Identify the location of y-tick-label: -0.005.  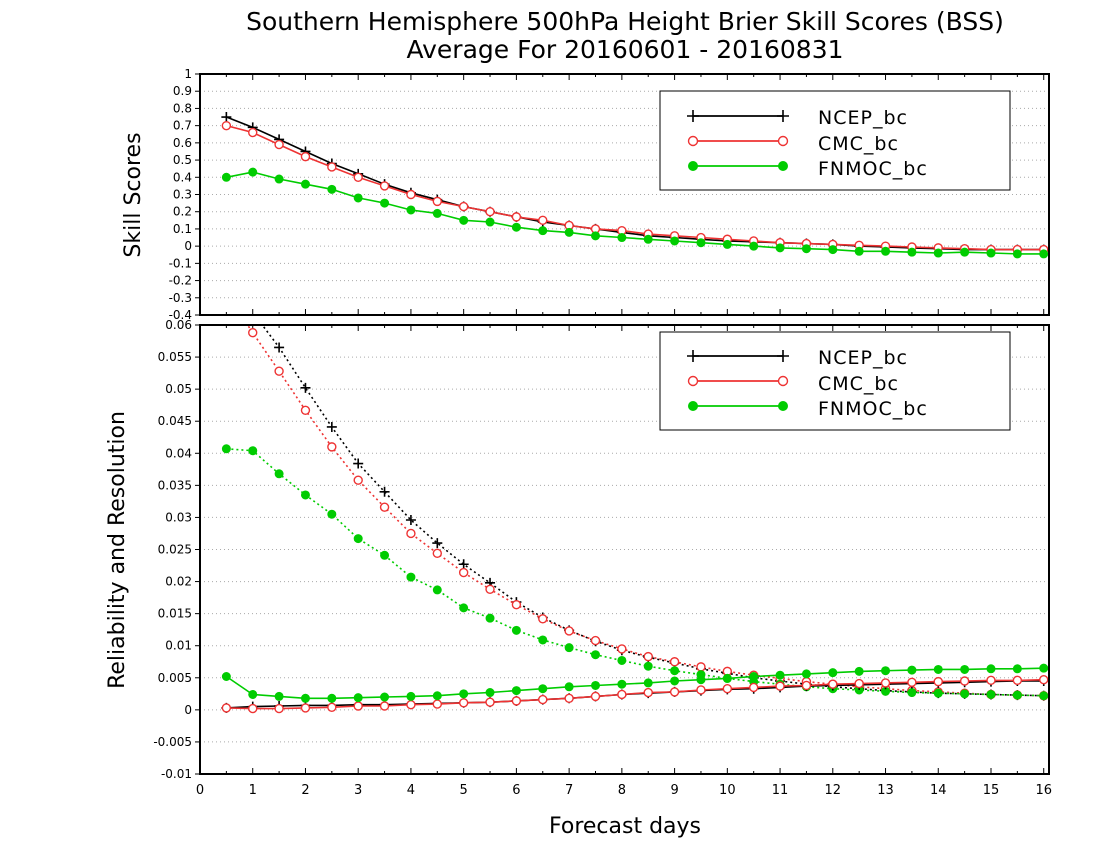
(172, 742).